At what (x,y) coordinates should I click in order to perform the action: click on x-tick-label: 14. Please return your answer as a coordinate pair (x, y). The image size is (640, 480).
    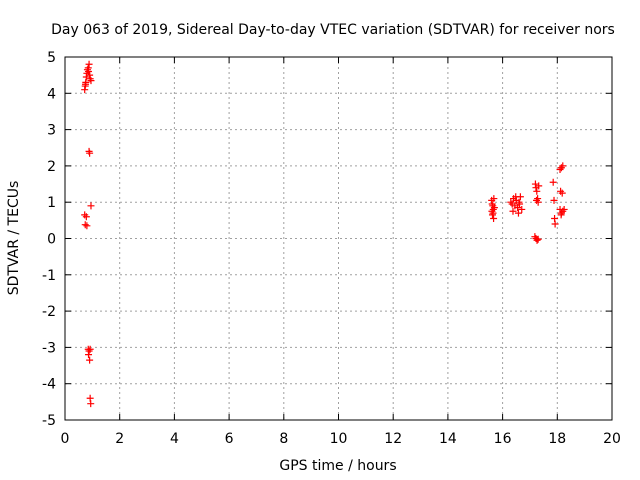
    Looking at the image, I should click on (448, 439).